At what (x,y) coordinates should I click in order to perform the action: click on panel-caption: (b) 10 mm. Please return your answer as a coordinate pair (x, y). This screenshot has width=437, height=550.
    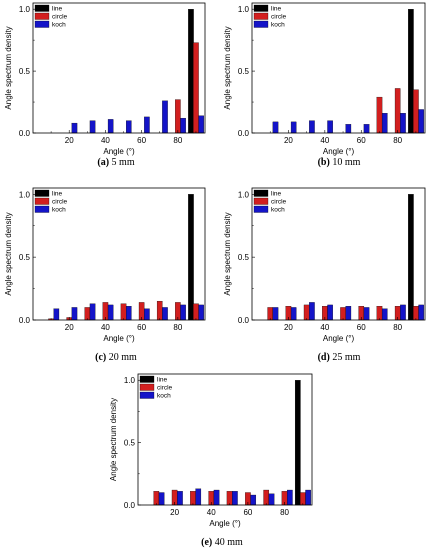
    Looking at the image, I should click on (339, 162).